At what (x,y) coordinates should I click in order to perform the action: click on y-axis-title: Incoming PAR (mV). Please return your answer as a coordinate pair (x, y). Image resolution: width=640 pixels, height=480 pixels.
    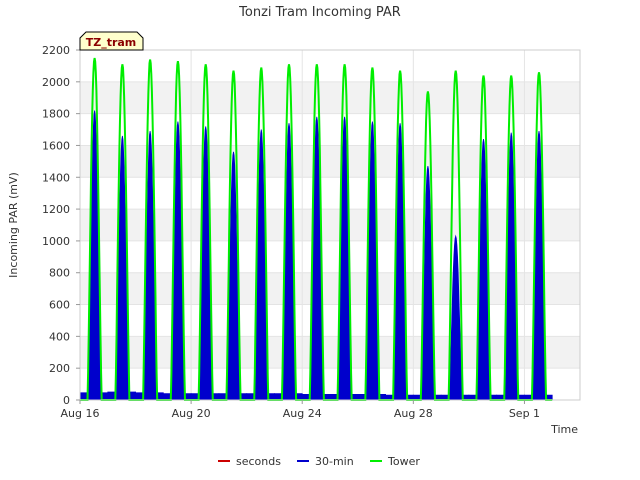
    Looking at the image, I should click on (13, 225).